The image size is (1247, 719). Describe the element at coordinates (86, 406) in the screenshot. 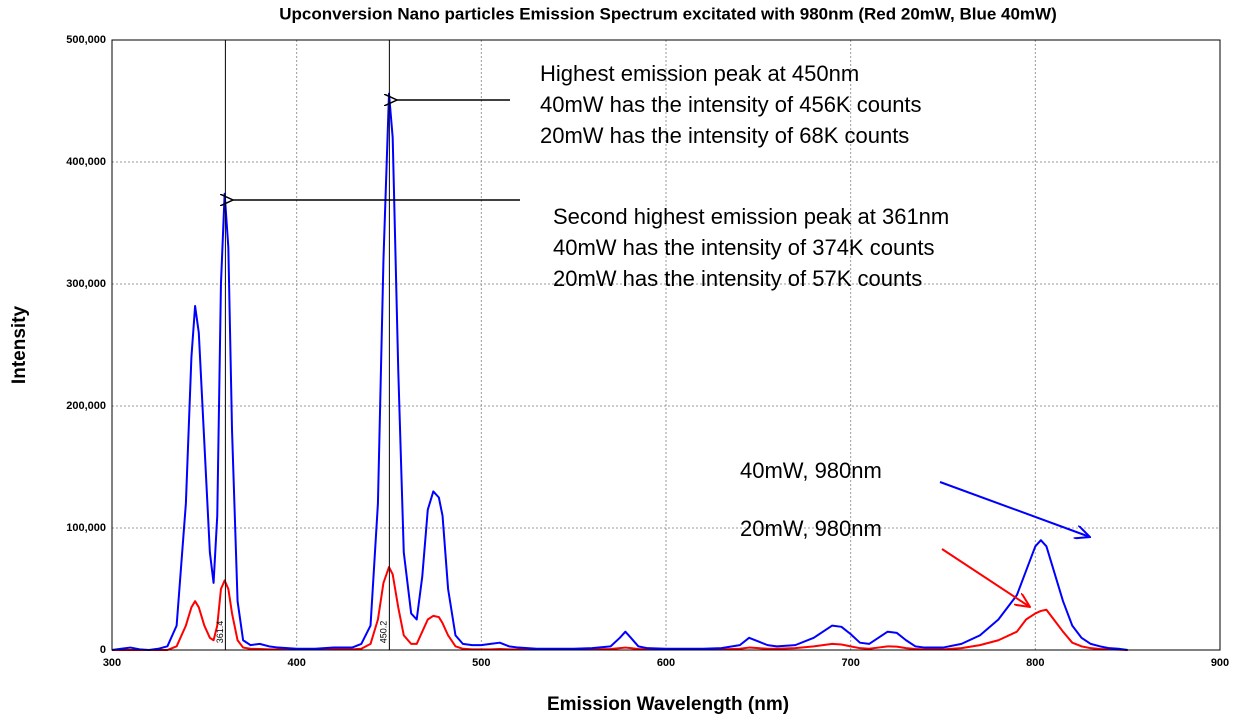

I see `y-tick-label: 200,000` at that location.